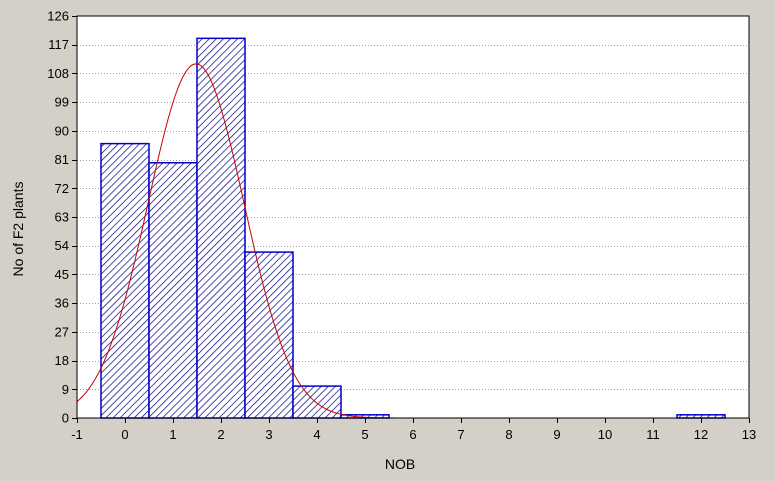  Describe the element at coordinates (400, 464) in the screenshot. I see `x-axis-title: NOB` at that location.